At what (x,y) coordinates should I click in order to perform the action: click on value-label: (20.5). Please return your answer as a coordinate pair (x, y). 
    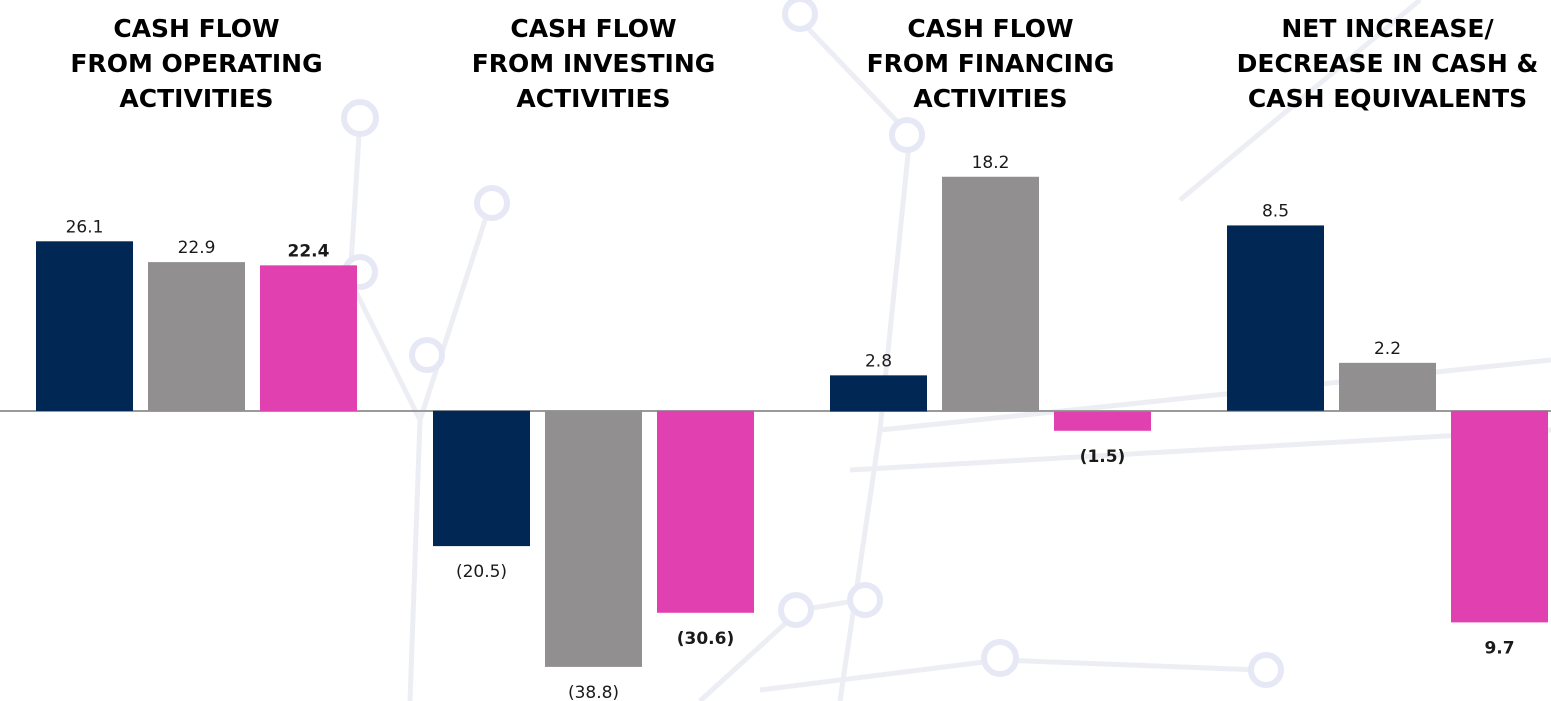
    Looking at the image, I should click on (481, 572).